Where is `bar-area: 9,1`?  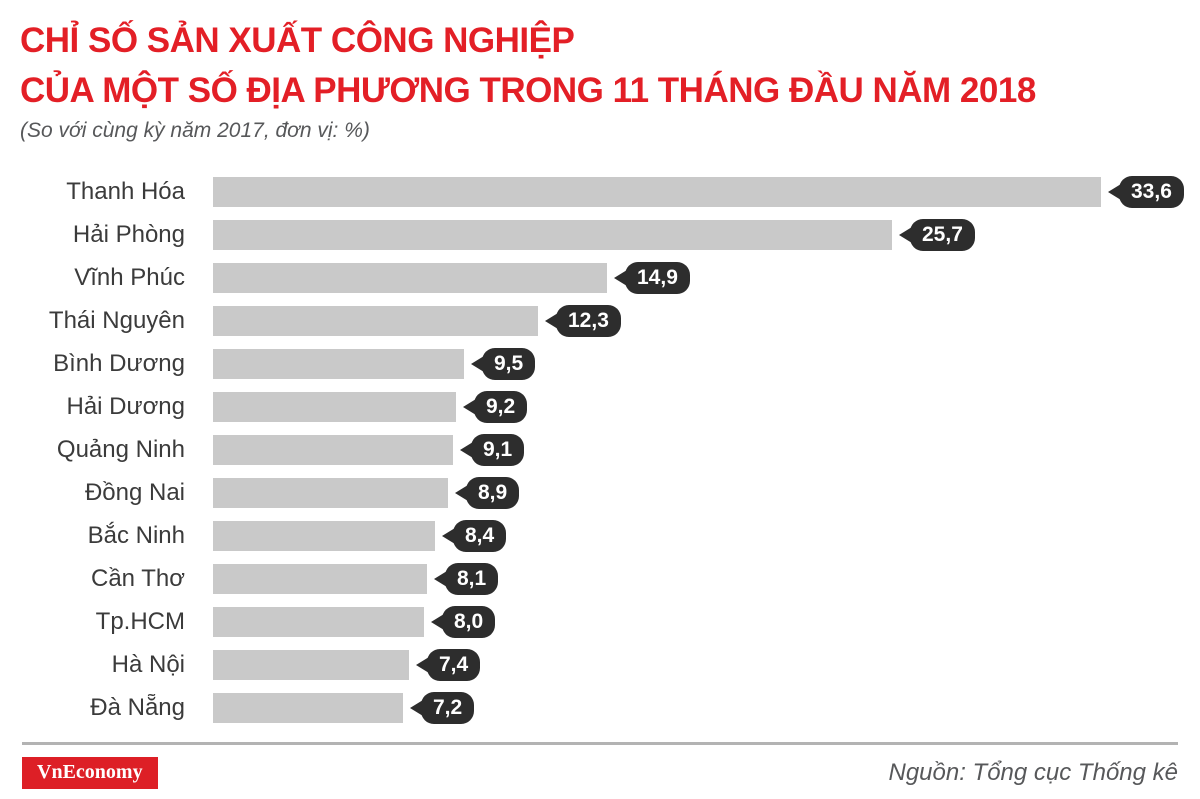 bar-area: 9,1 is located at coordinates (369, 450).